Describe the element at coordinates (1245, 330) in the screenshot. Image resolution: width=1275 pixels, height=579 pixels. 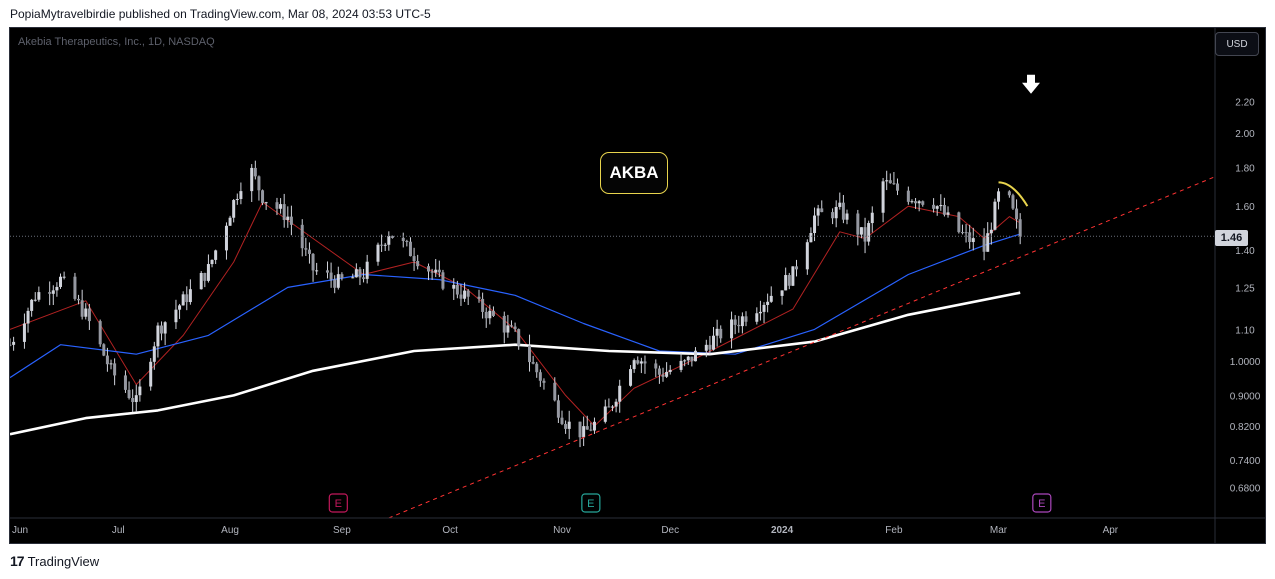
I see `price-tick-label: 1.10` at that location.